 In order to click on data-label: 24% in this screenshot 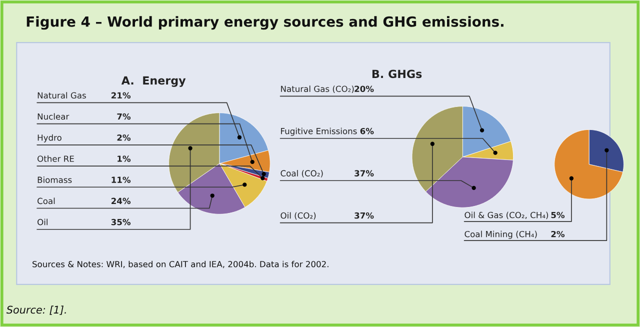, I will do `click(121, 201)`.